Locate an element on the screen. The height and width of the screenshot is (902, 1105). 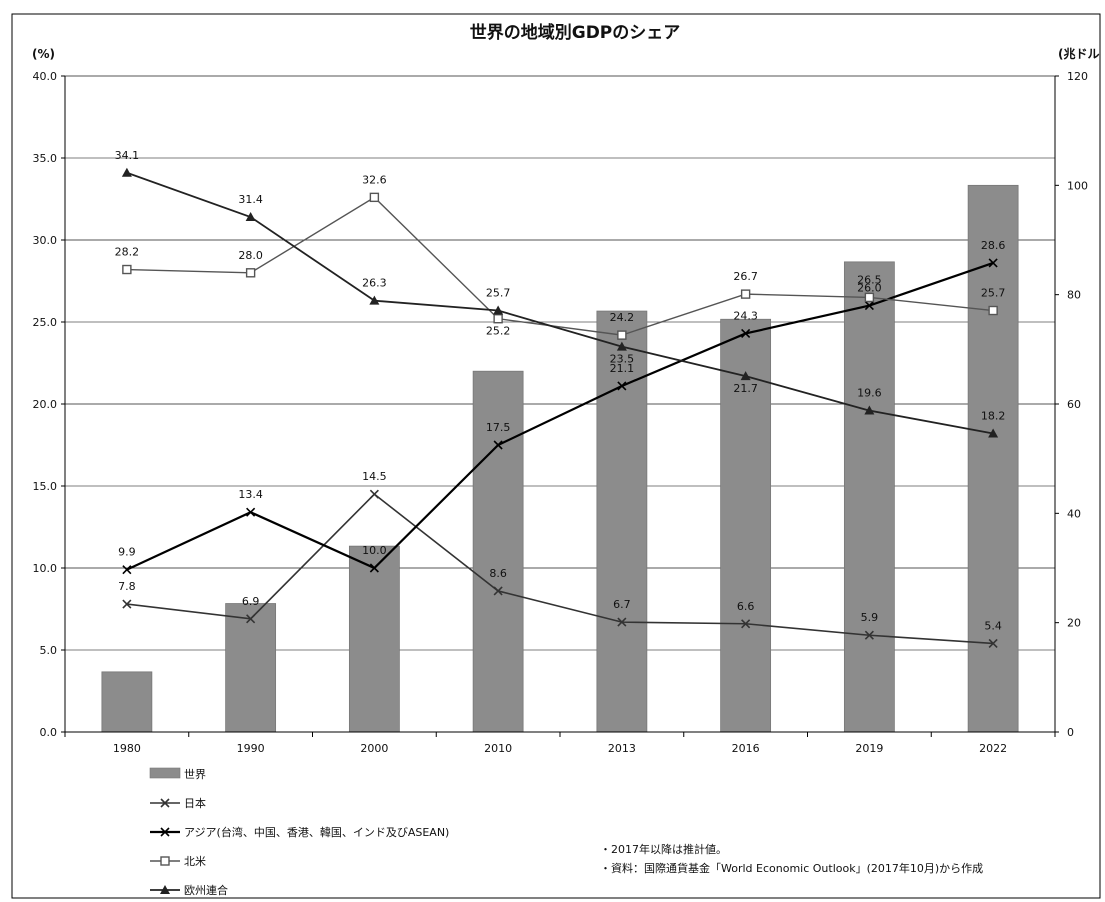
japan-point-2019-stroke-b is located at coordinates (869, 635).